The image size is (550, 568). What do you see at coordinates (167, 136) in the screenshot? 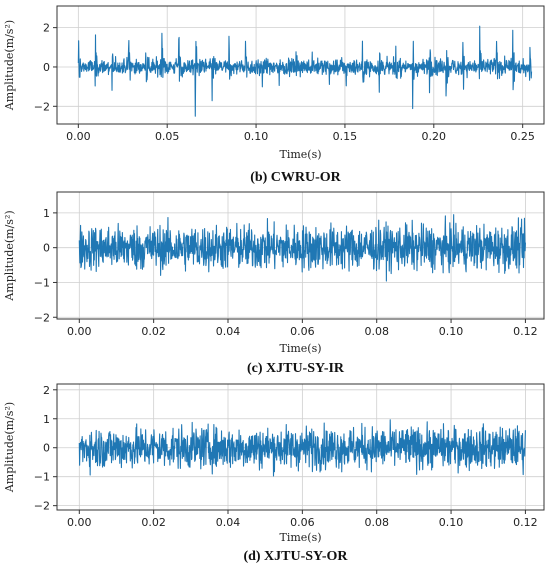
I see `x-tick-label: 0.05` at bounding box center [167, 136].